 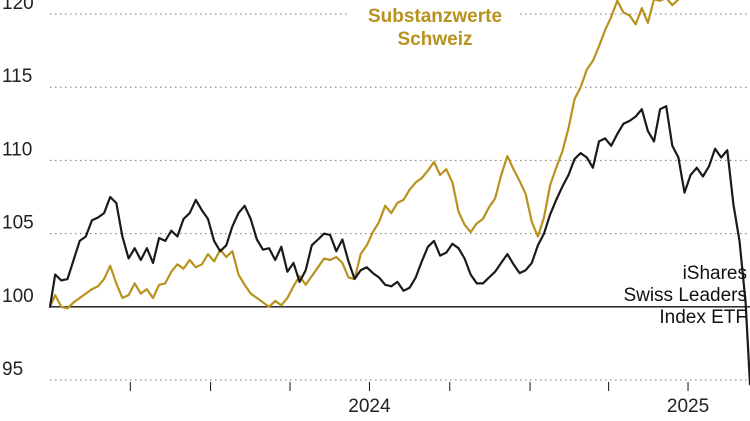 I want to click on series-label-ishares: Index ETF, so click(x=703, y=317).